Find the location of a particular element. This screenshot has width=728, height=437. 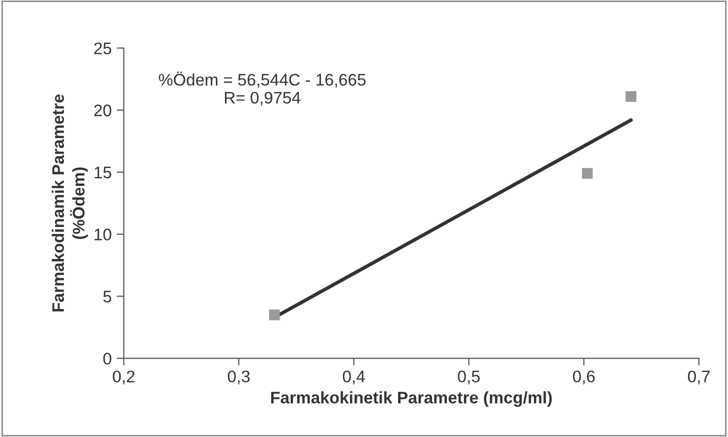

y-tick-label: 15 is located at coordinates (103, 172).